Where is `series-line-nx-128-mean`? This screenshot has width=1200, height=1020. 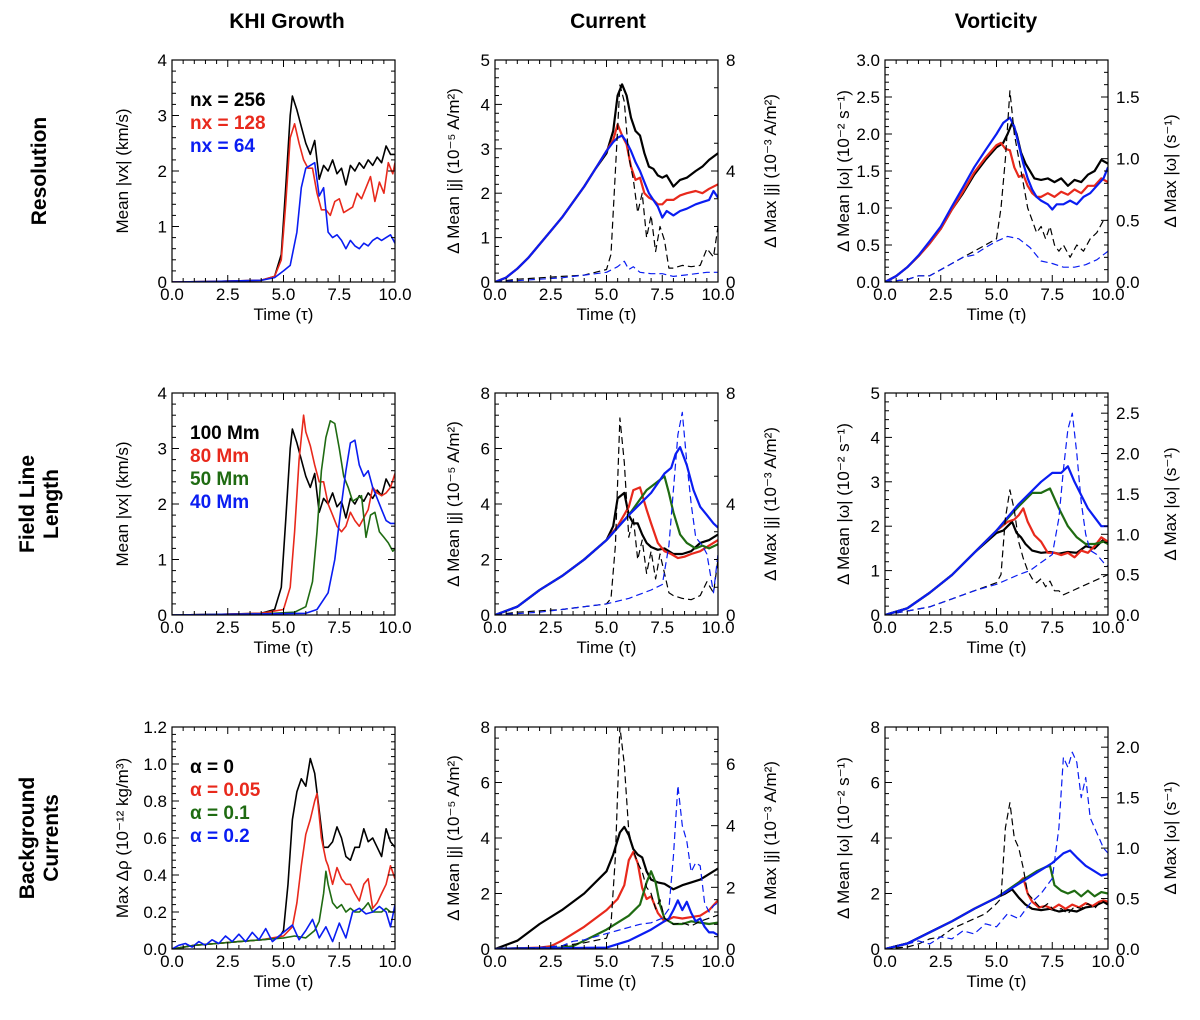 series-line-nx-128-mean is located at coordinates (996, 211).